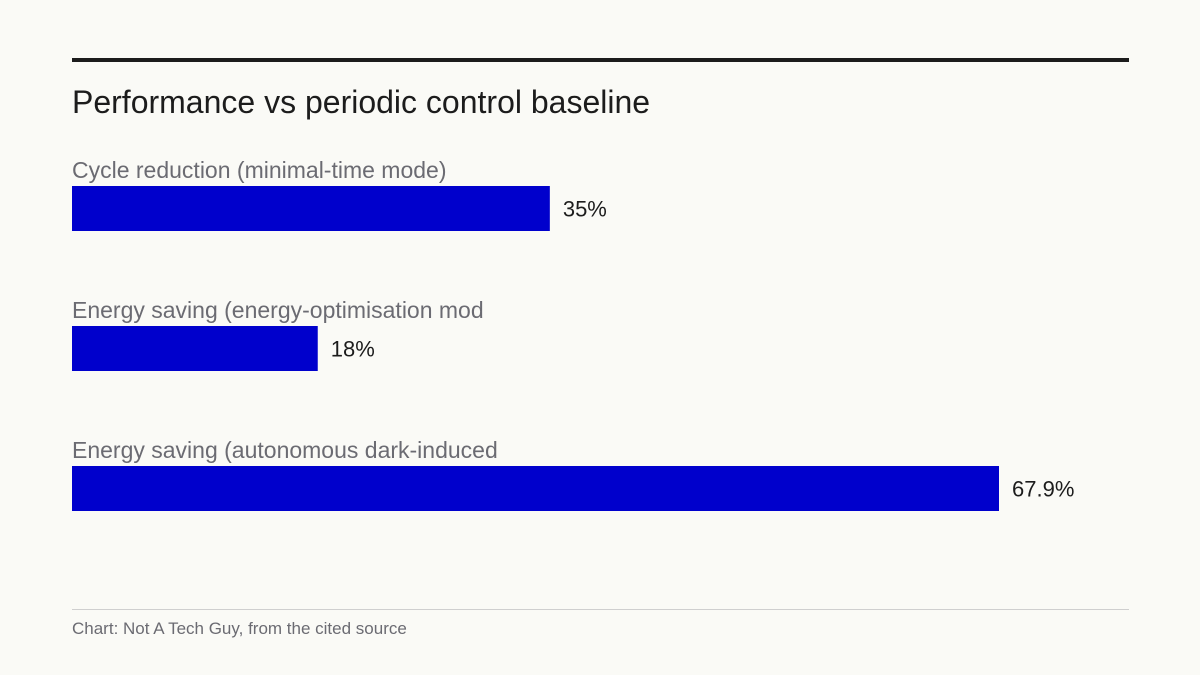 Image resolution: width=1200 pixels, height=675 pixels. Describe the element at coordinates (585, 209) in the screenshot. I see `bar-value-label: 35%` at that location.